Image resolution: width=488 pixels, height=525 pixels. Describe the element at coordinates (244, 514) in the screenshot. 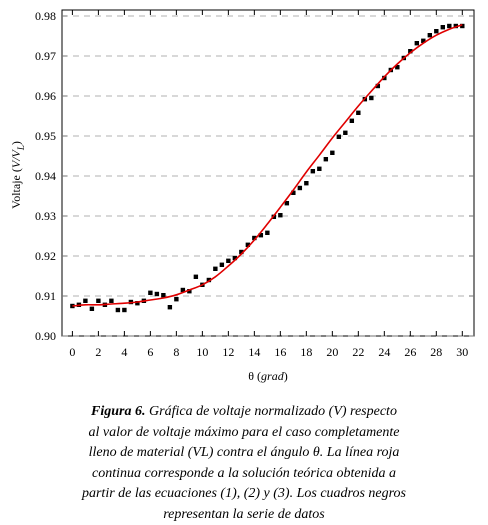

I see `caption-text: representan la serie de datos` at that location.